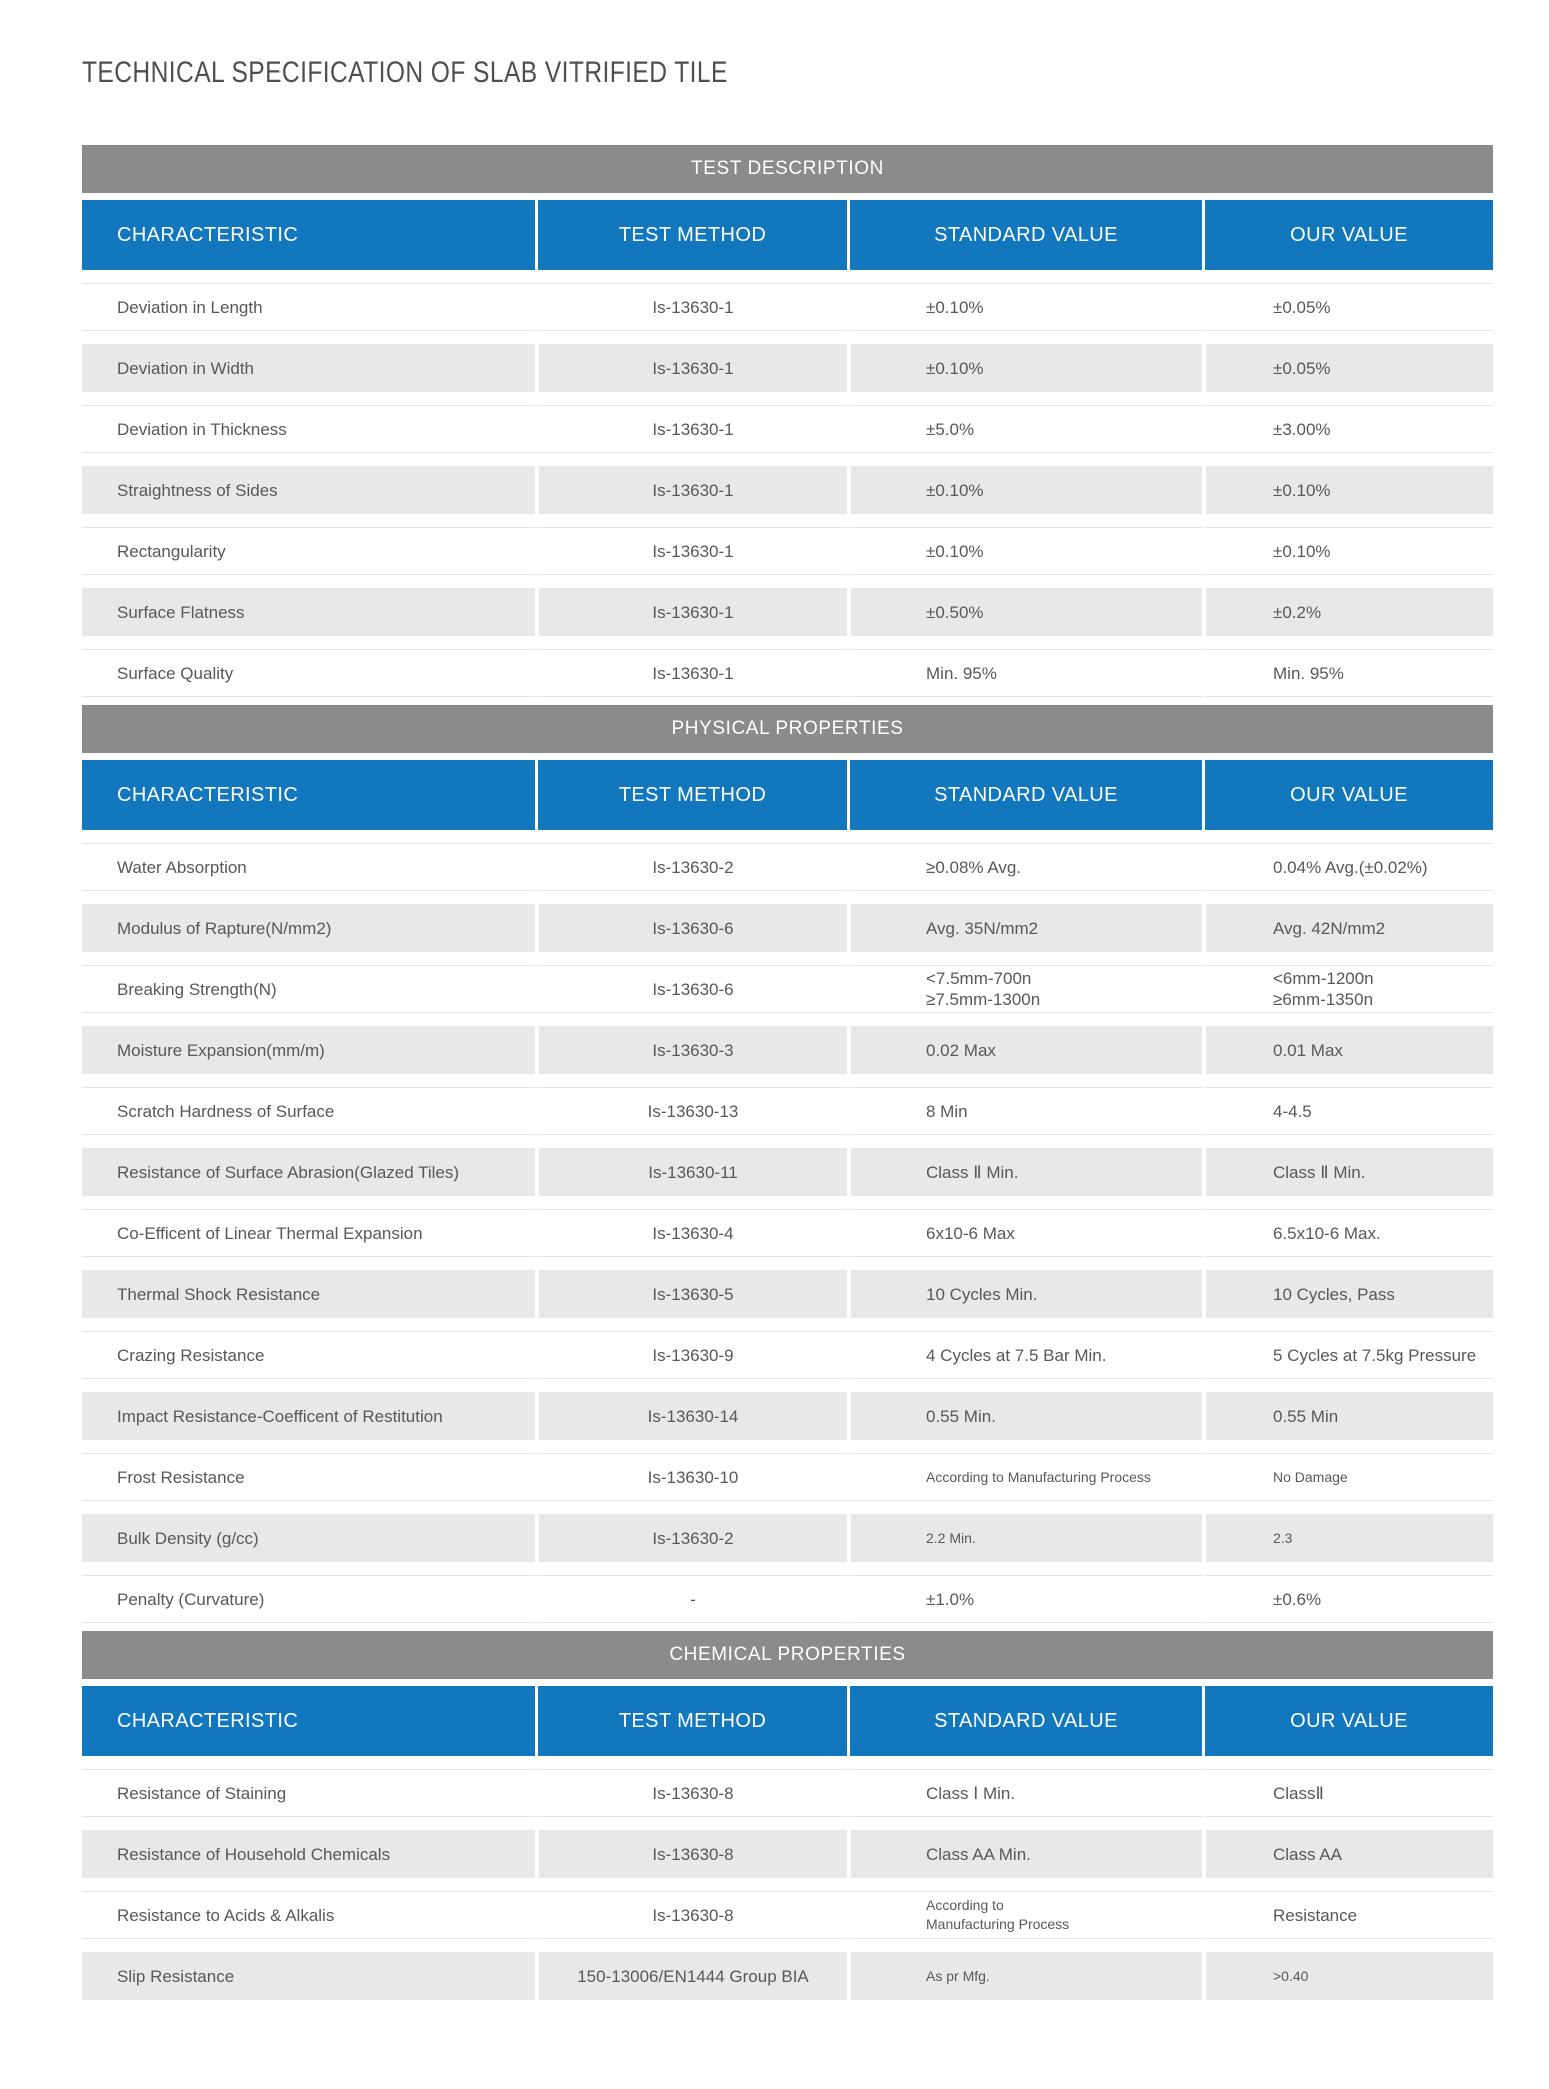  Describe the element at coordinates (691, 1294) in the screenshot. I see `cell-test-method: Is-13630-5` at that location.